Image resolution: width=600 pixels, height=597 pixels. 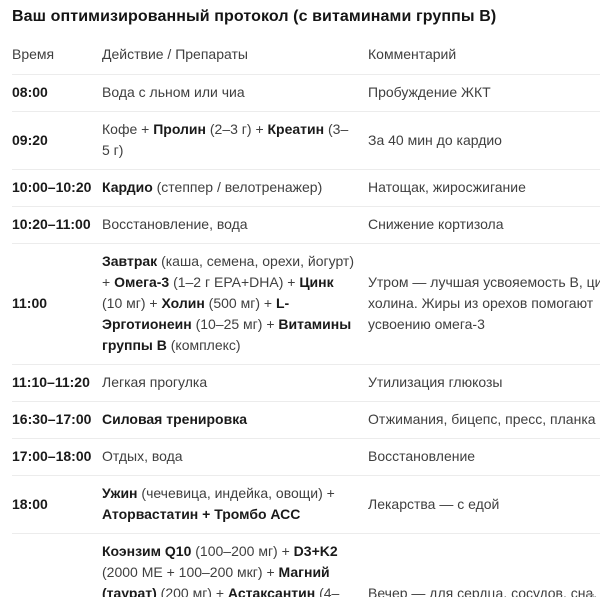 What do you see at coordinates (57, 457) in the screenshot?
I see `time-cell: 17:00–18:00` at bounding box center [57, 457].